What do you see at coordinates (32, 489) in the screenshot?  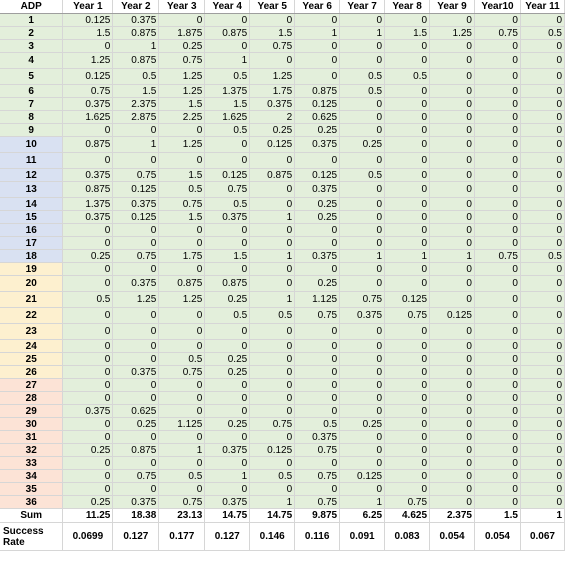 I see `adp-cell: 35` at bounding box center [32, 489].